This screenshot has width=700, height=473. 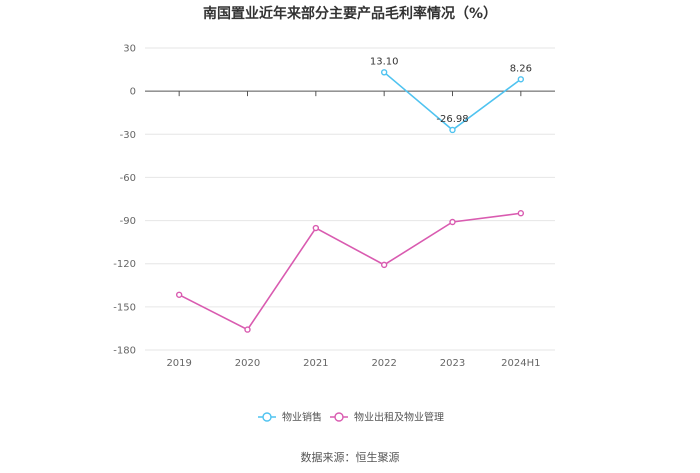 What do you see at coordinates (124, 351) in the screenshot?
I see `y-tick-label: -180` at bounding box center [124, 351].